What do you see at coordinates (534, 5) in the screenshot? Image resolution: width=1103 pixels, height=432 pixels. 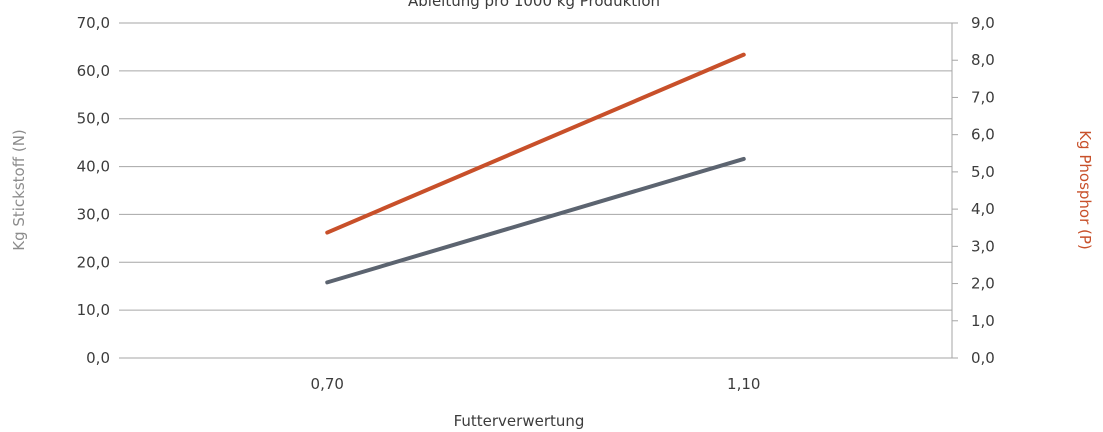 I see `chart-title: Ableitung pro 1000 kg Produktion` at bounding box center [534, 5].